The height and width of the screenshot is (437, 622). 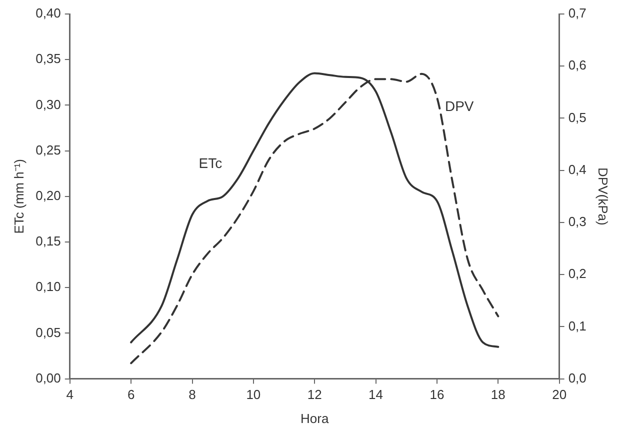 I want to click on y-axis-title: ETc (mm h⁻¹), so click(x=18, y=196).